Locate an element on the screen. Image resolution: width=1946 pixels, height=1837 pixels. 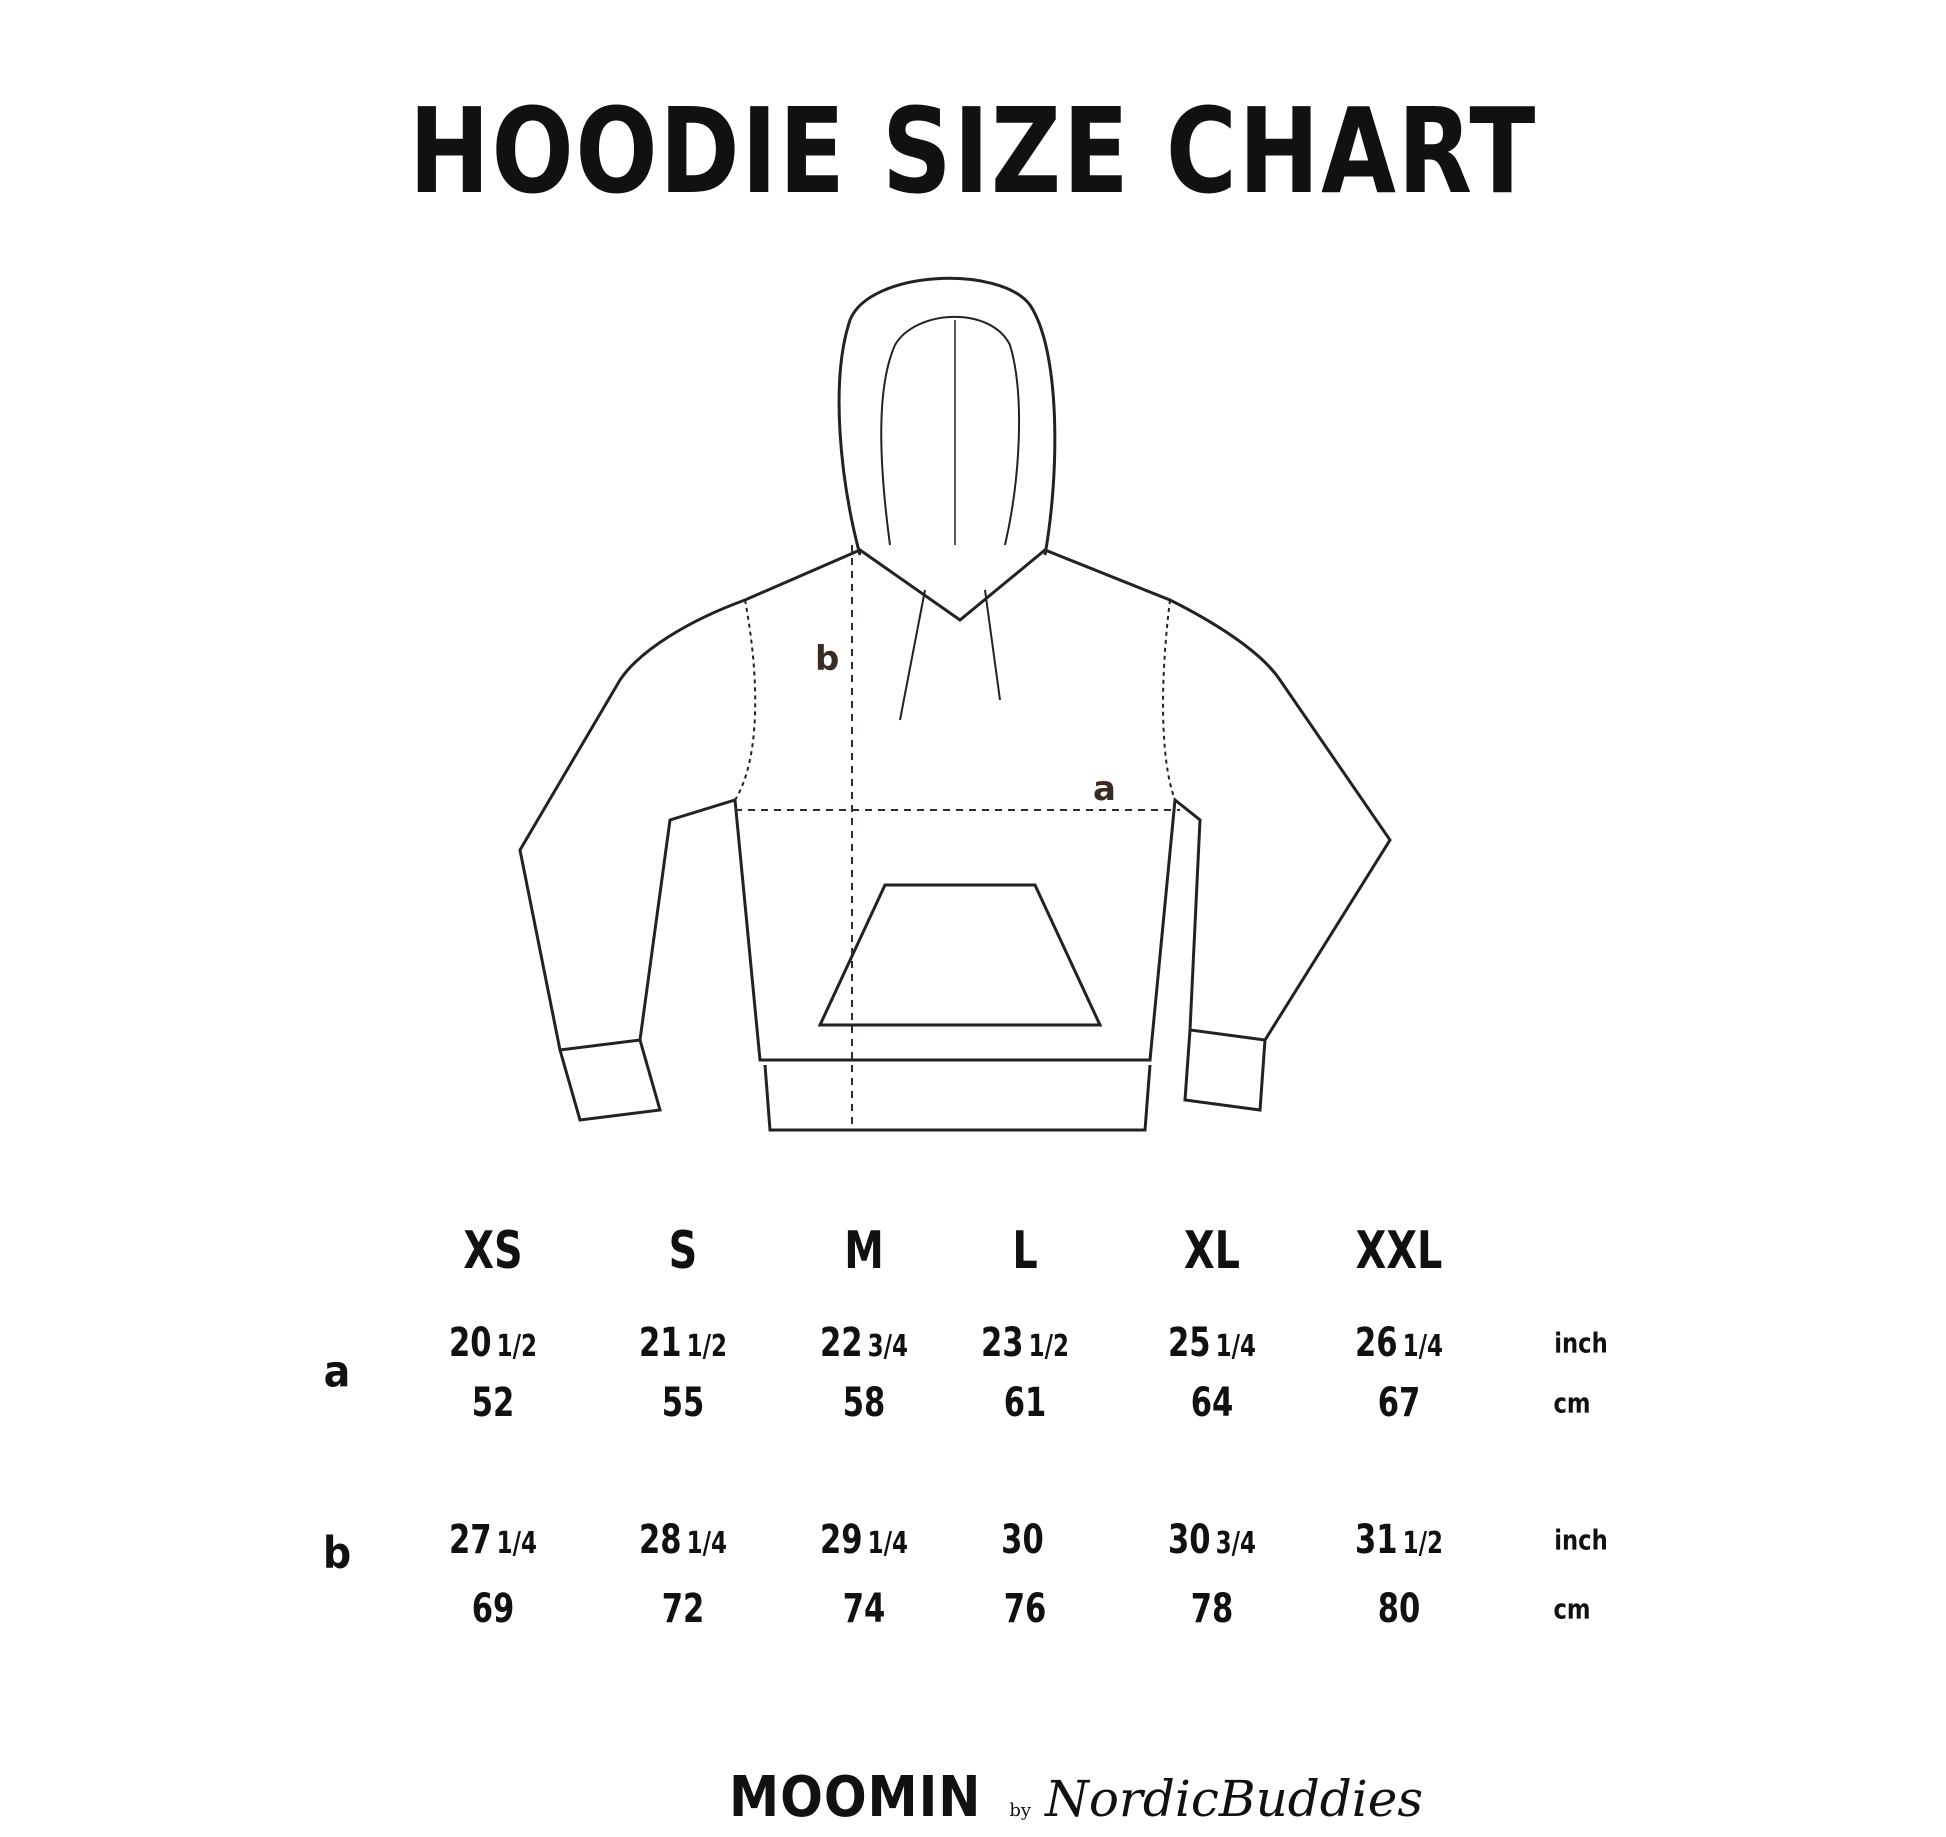
inch-whole: 28 is located at coordinates (660, 1540).